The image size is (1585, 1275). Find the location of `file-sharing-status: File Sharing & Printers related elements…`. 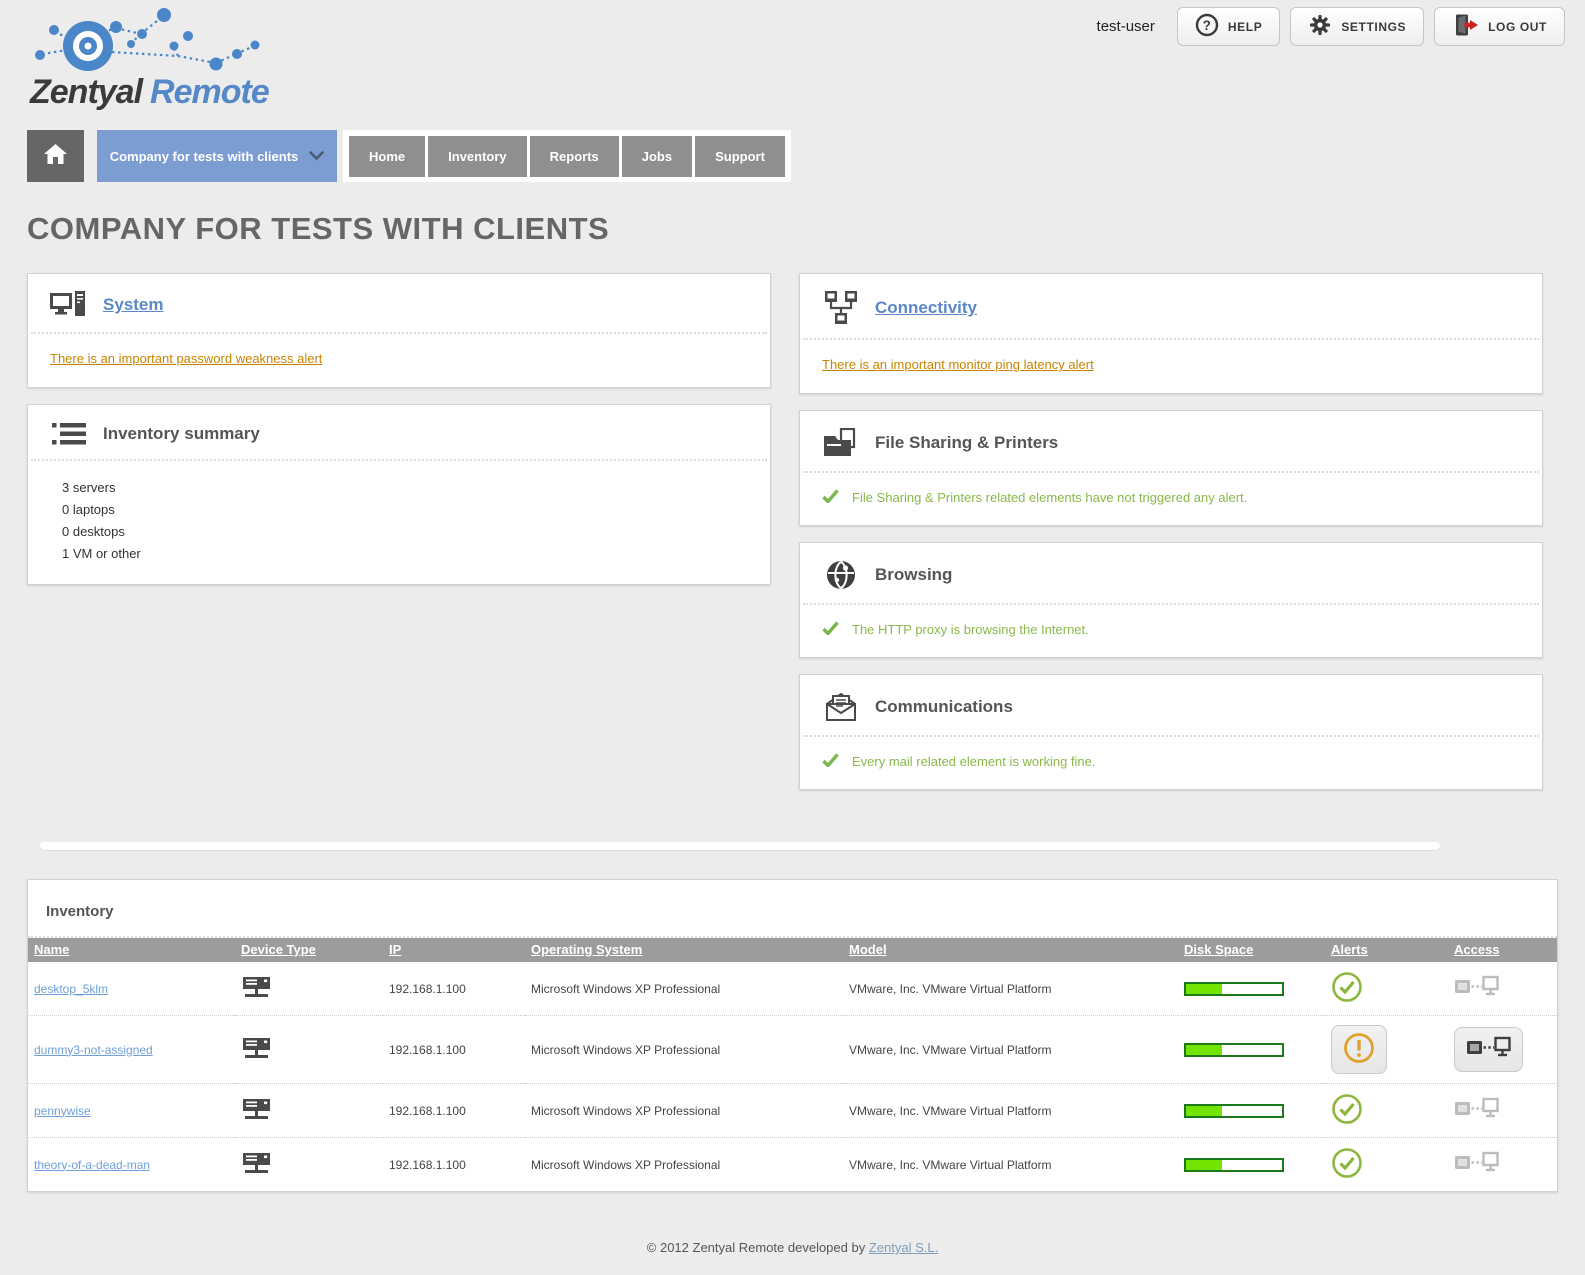

file-sharing-status: File Sharing & Printers related elements… is located at coordinates (1171, 497).